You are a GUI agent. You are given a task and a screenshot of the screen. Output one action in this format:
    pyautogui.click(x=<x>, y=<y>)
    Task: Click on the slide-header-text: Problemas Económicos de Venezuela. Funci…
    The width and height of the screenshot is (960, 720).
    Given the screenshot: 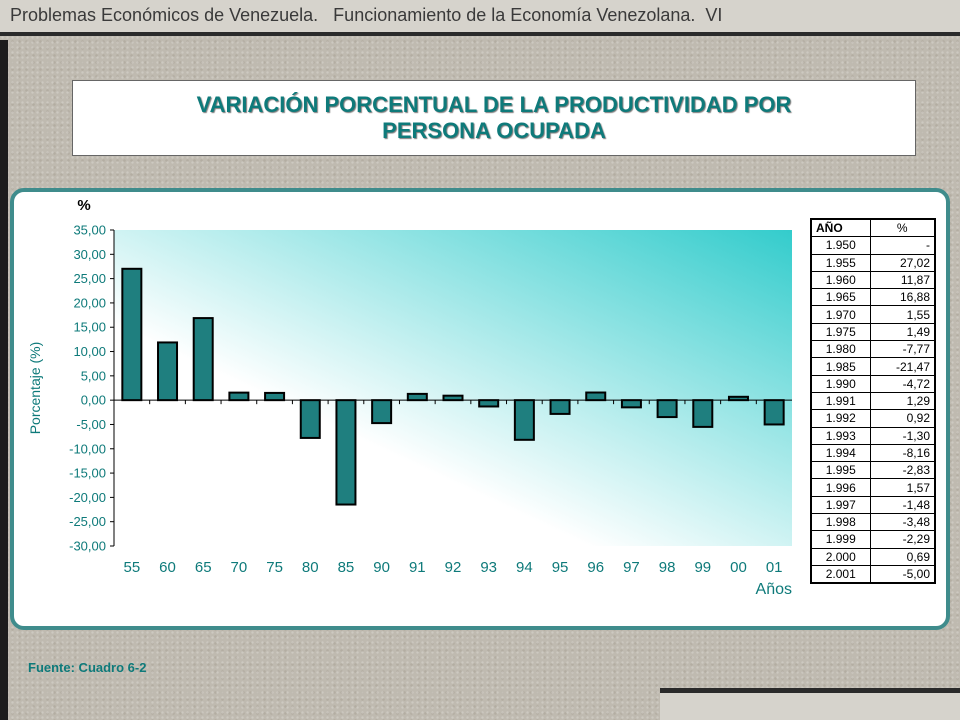 What is the action you would take?
    pyautogui.click(x=366, y=15)
    